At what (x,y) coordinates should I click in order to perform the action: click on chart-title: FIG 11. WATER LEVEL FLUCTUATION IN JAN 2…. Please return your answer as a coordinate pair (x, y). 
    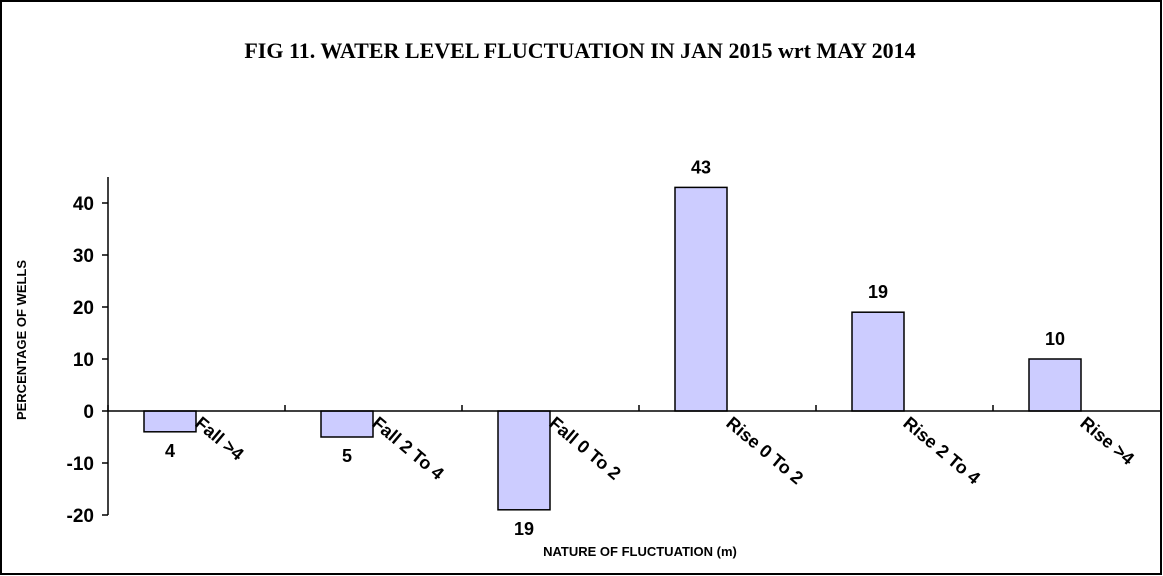
    Looking at the image, I should click on (579, 50).